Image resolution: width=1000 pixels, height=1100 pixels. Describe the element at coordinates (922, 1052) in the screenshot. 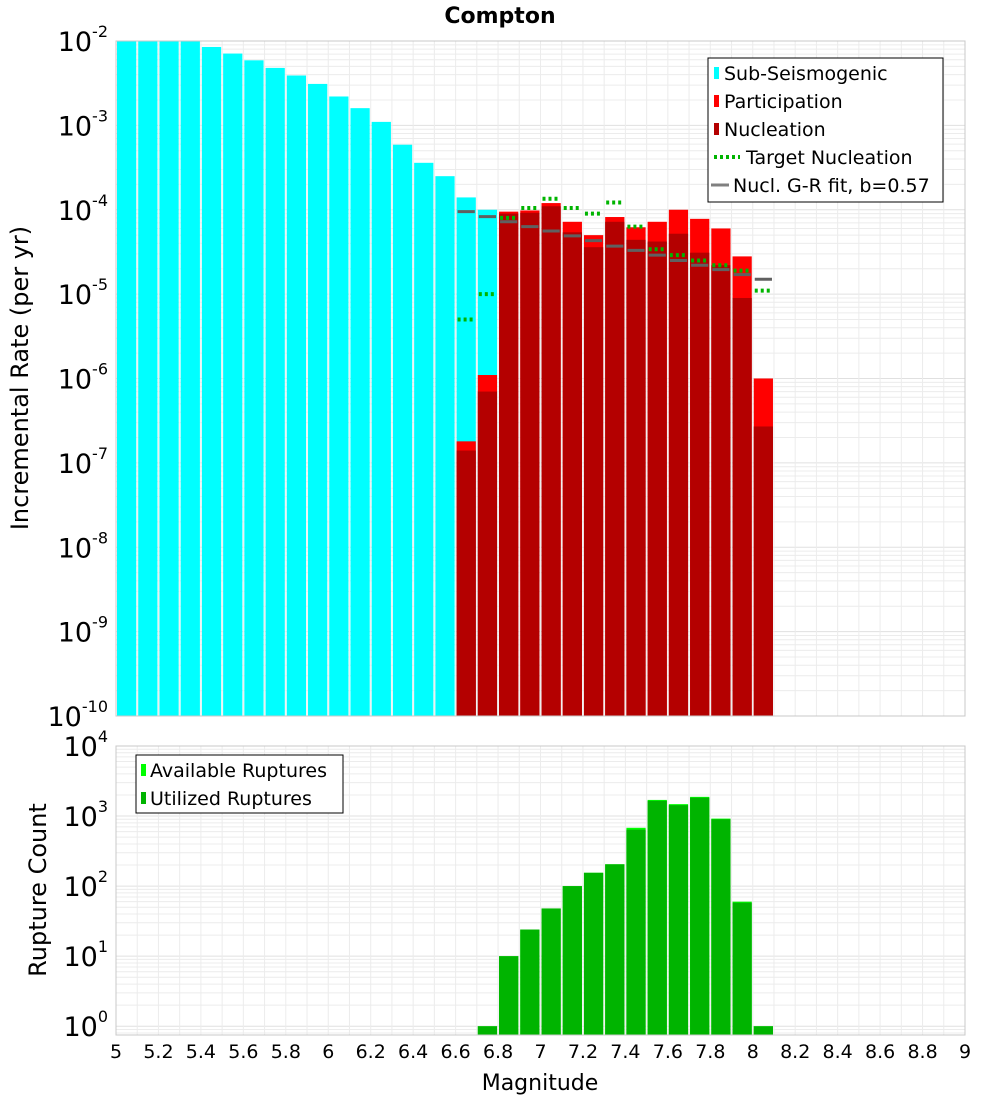

I see `x-tick-label: 8.8` at that location.